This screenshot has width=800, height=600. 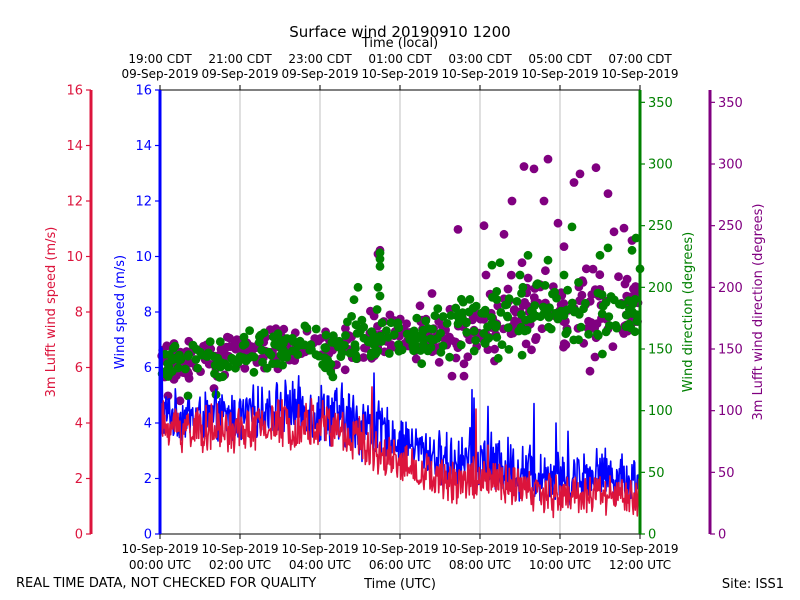 What do you see at coordinates (480, 565) in the screenshot?
I see `x-tick-time: 08:00 UTC` at bounding box center [480, 565].